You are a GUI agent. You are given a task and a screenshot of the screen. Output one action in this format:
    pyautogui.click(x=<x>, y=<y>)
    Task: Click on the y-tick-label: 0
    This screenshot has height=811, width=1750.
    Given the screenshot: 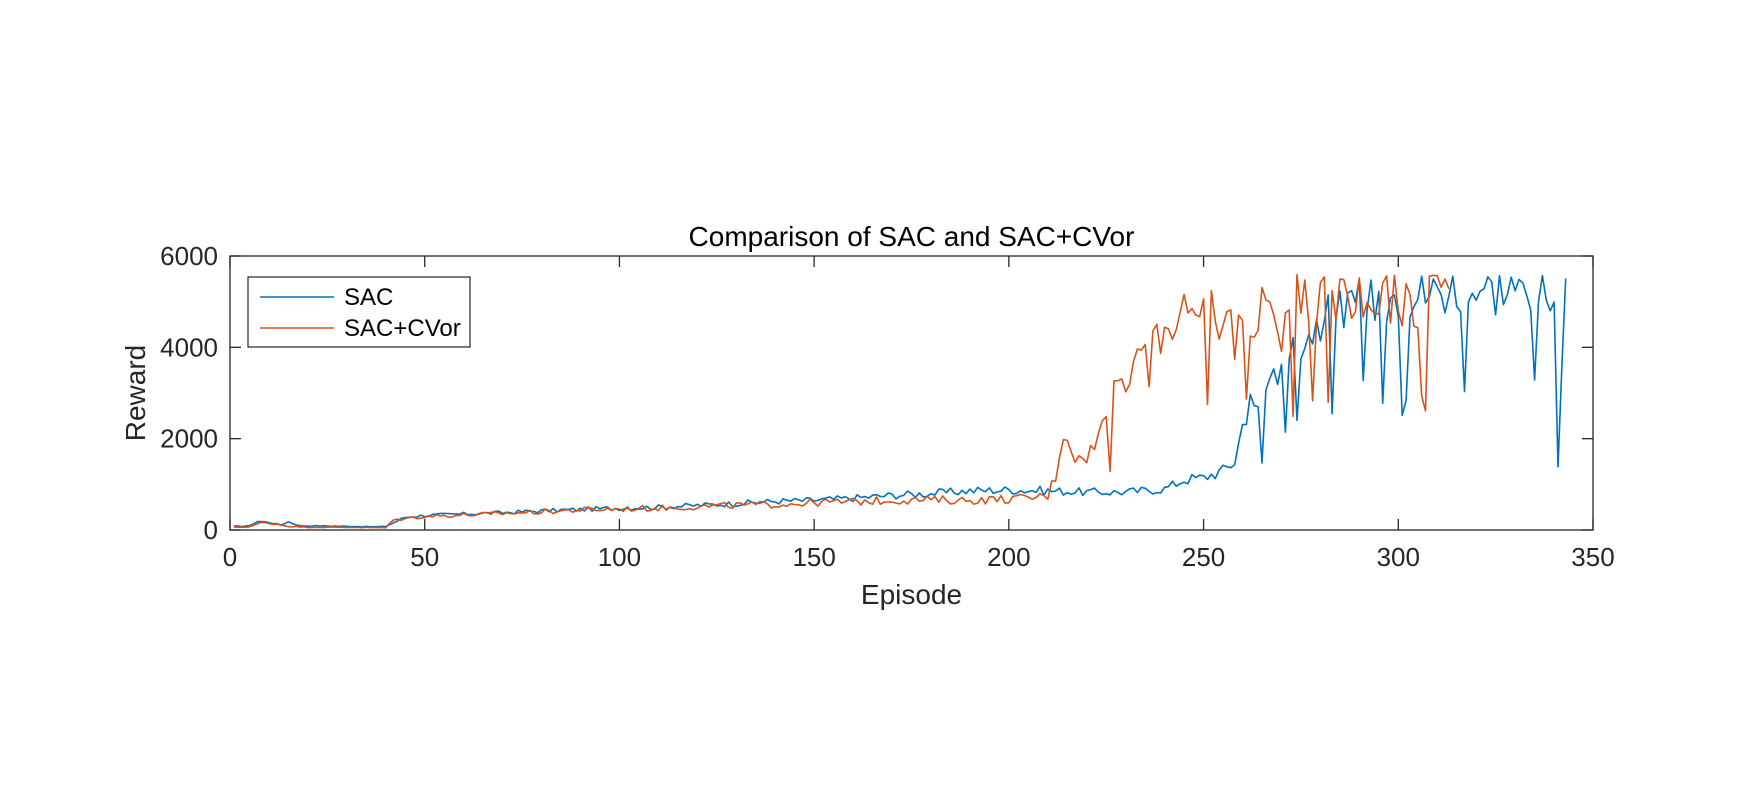 What is the action you would take?
    pyautogui.click(x=211, y=530)
    